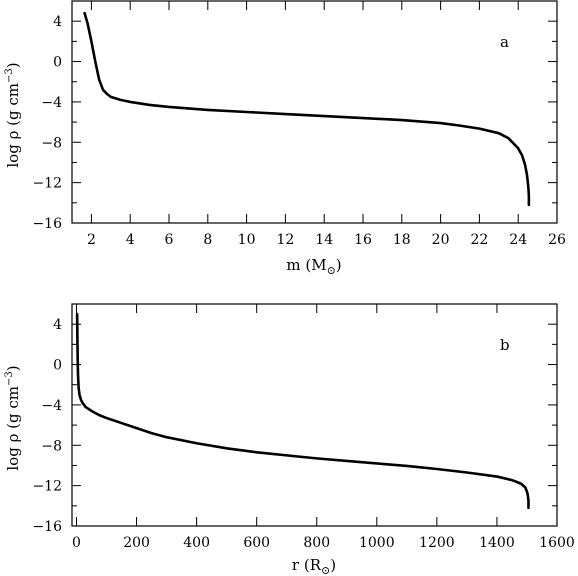  Describe the element at coordinates (47, 527) in the screenshot. I see `panel-b-y-tick-label: −16` at that location.